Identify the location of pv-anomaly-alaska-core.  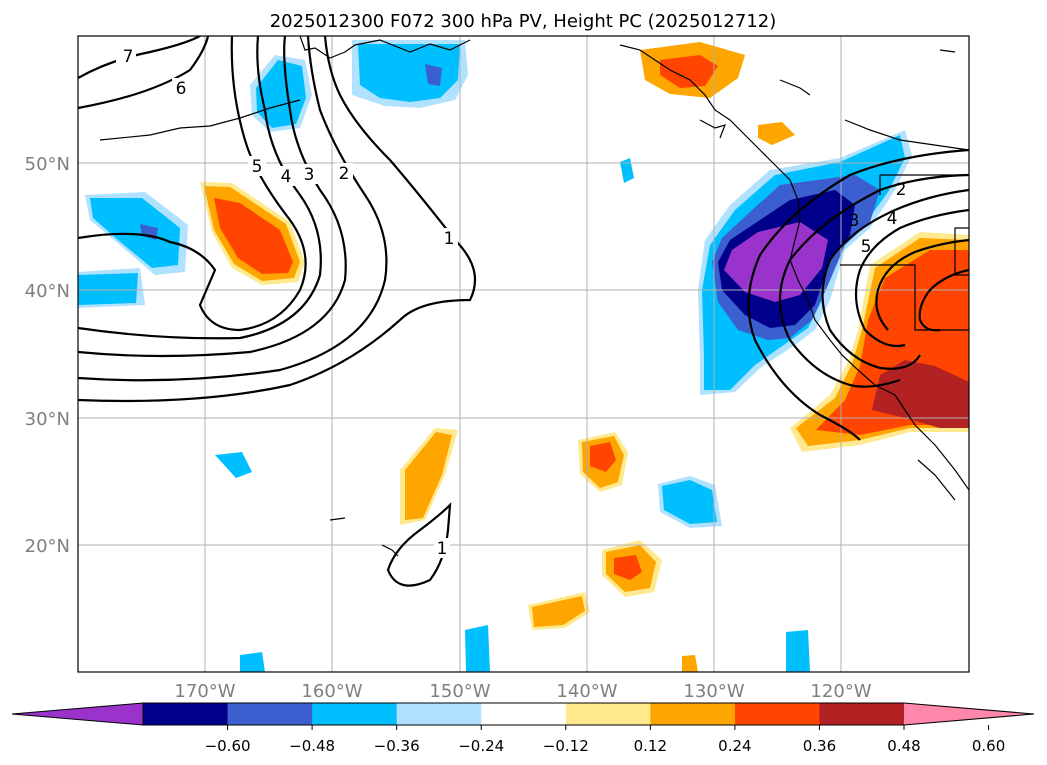
(409, 73).